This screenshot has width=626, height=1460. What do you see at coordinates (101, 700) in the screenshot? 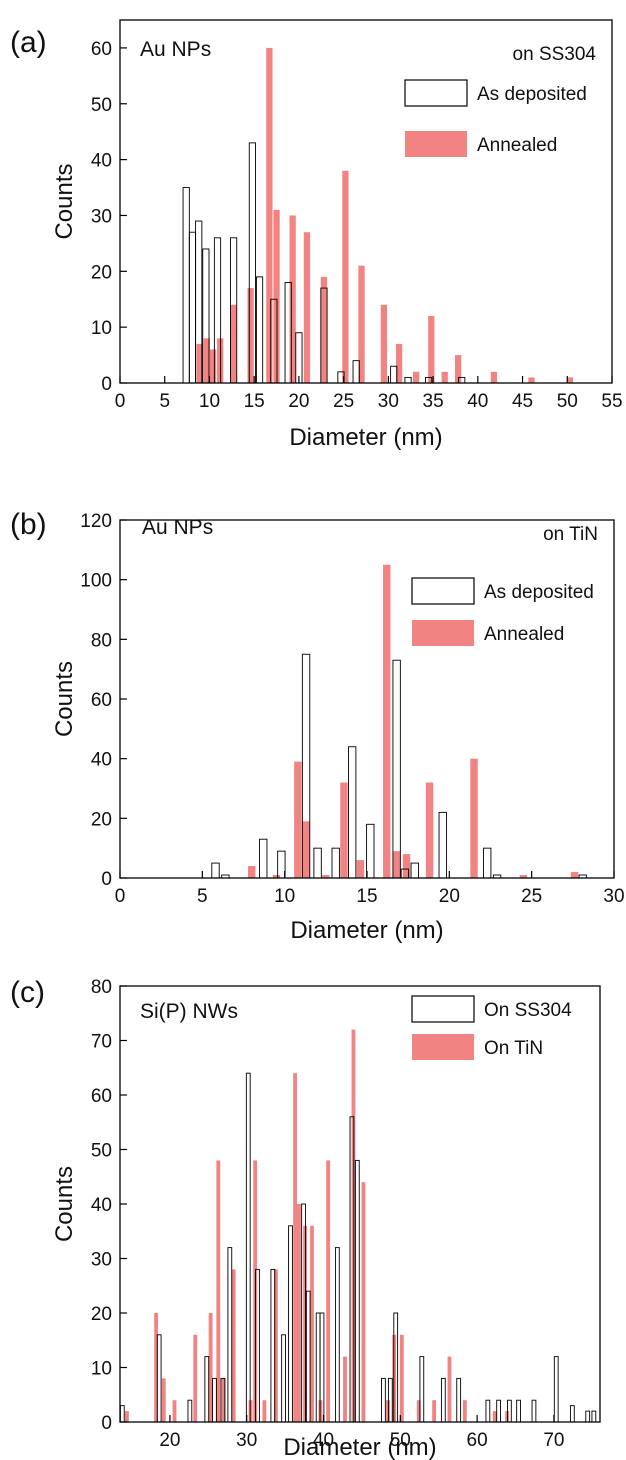
I see `y-tick-label: 60` at bounding box center [101, 700].